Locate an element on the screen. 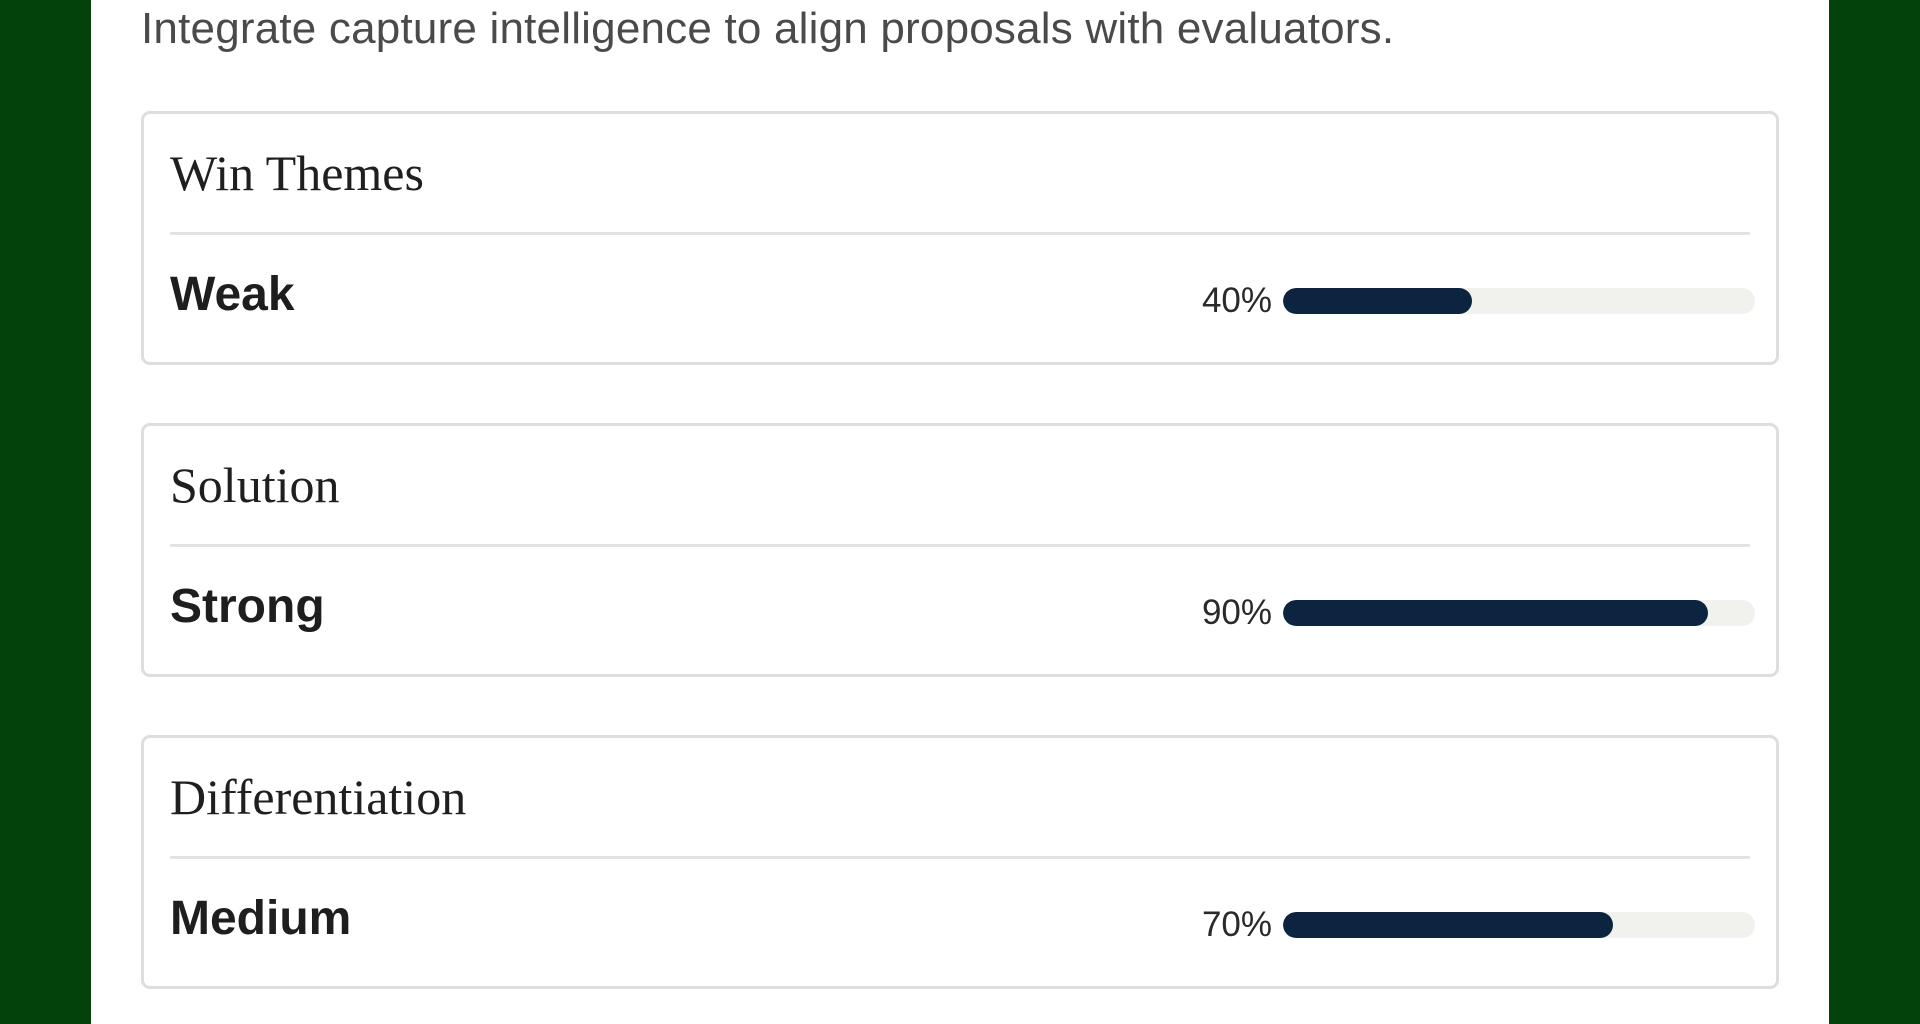 The width and height of the screenshot is (1920, 1024). card-title: Solution is located at coordinates (255, 485).